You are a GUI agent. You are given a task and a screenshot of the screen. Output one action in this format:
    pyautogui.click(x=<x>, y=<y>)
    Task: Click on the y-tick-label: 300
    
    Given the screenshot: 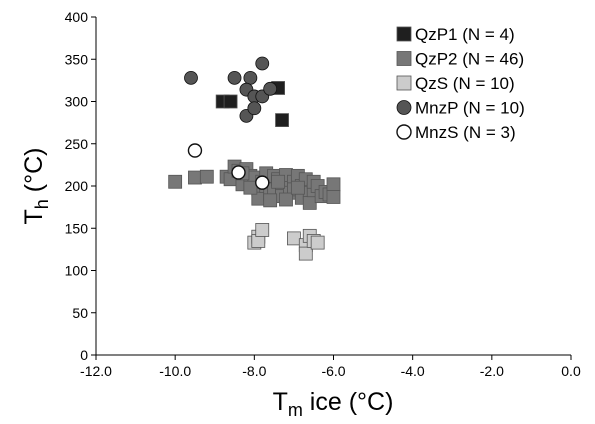 What is the action you would take?
    pyautogui.click(x=77, y=102)
    